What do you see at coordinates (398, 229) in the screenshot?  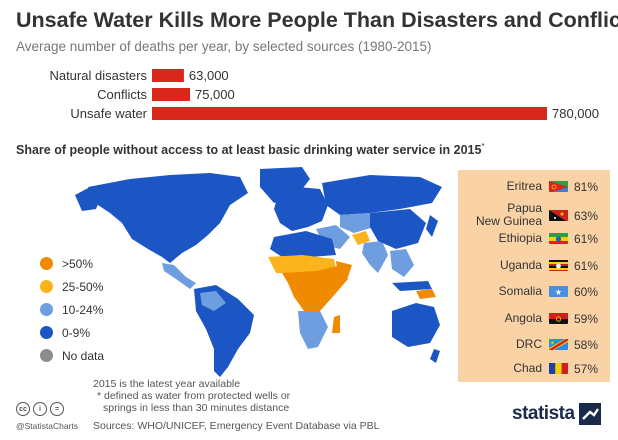 I see `map-china` at bounding box center [398, 229].